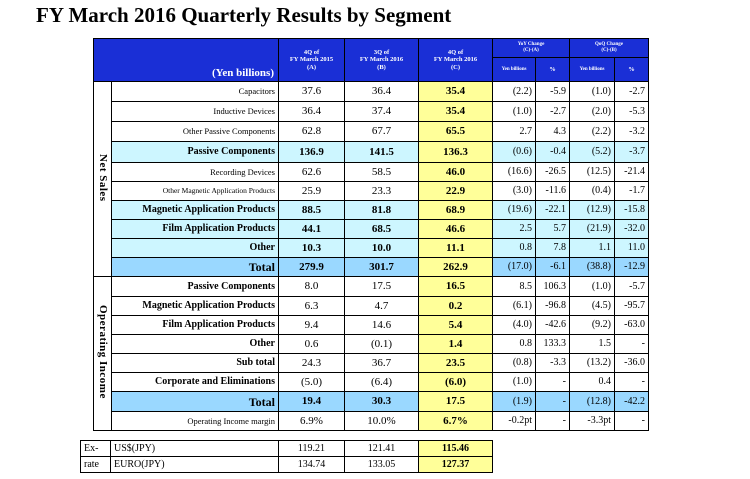  What do you see at coordinates (455, 448) in the screenshot?
I see `fx-usd-c: 115.46` at bounding box center [455, 448].